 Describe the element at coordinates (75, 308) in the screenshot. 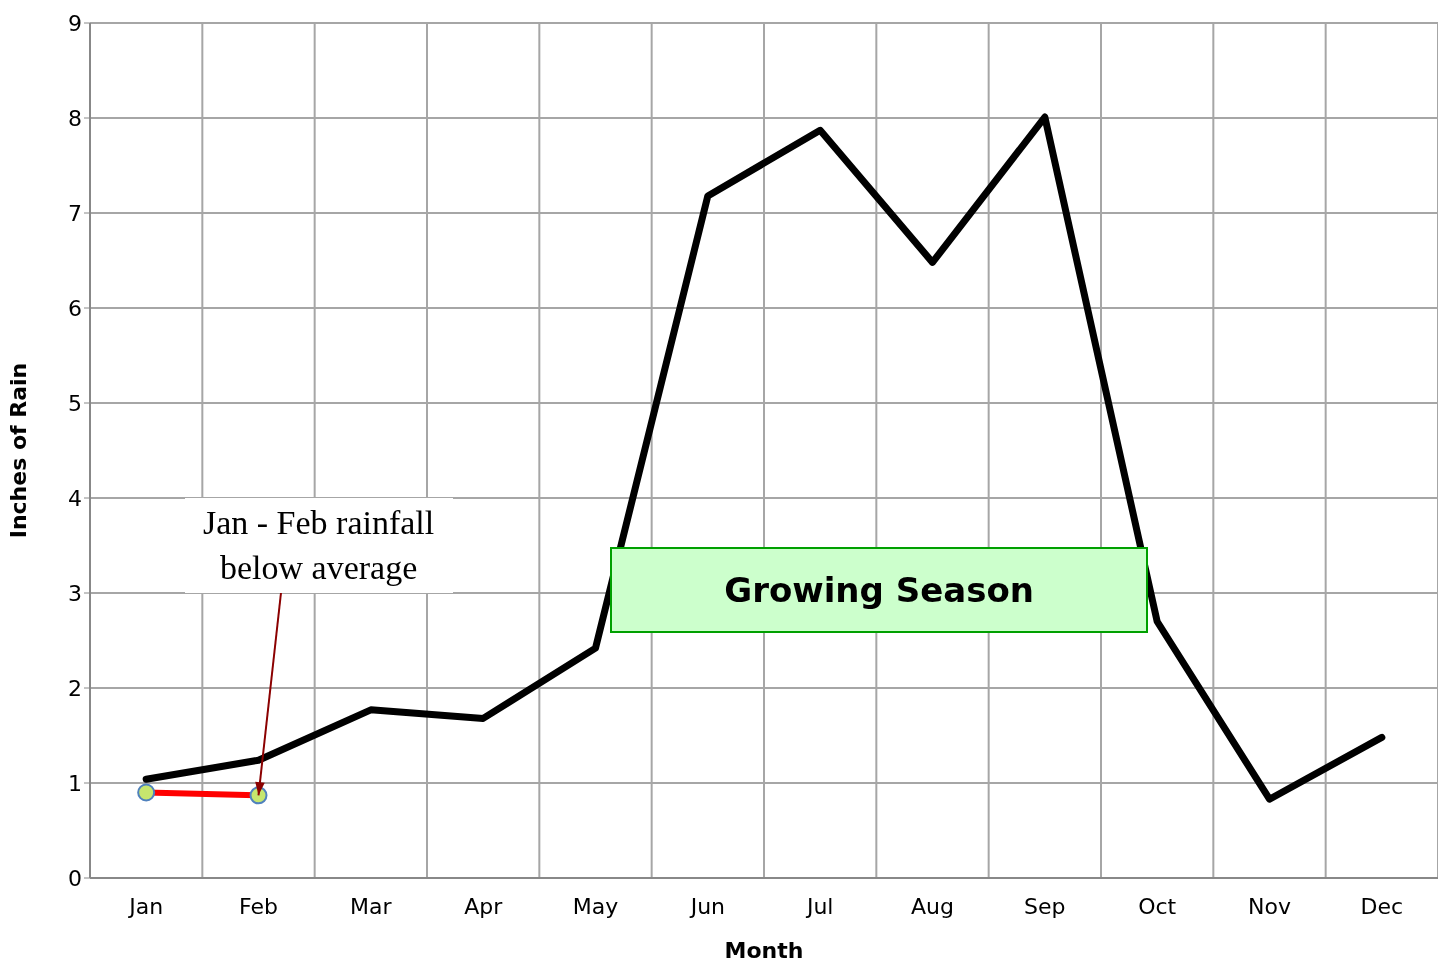

I see `y-tick-label: 6` at that location.